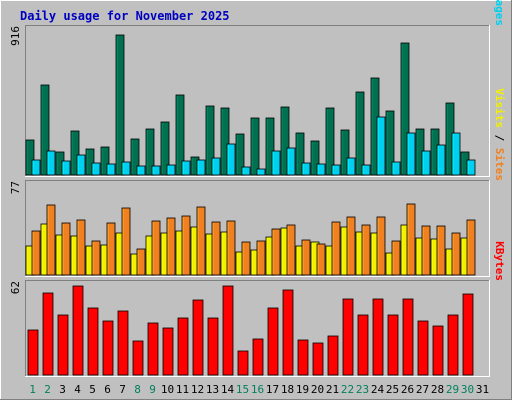  Describe the element at coordinates (107, 389) in the screenshot. I see `x-tick-label-day-6: 6` at that location.